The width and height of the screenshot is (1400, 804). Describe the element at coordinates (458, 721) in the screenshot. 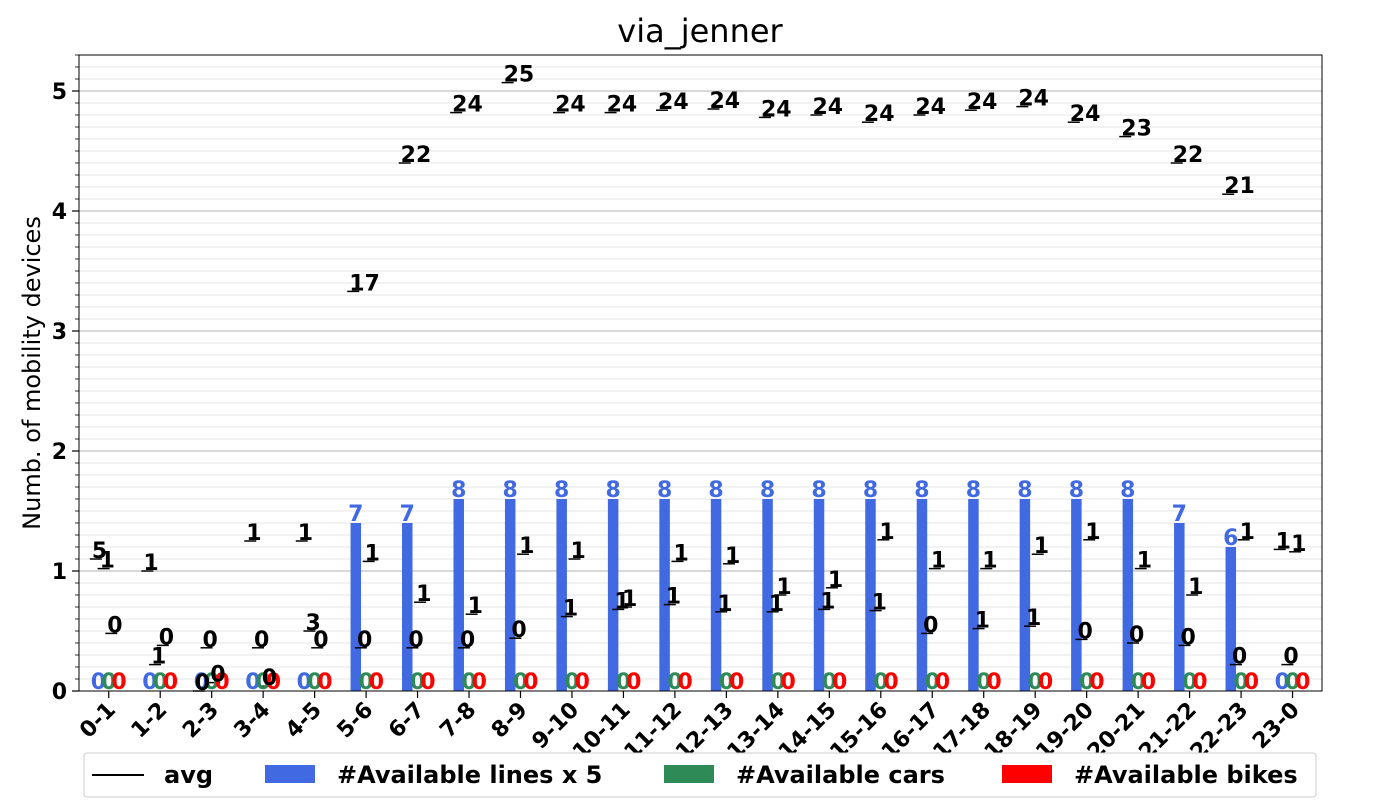

I see `x-tick-label: 7-8` at that location.